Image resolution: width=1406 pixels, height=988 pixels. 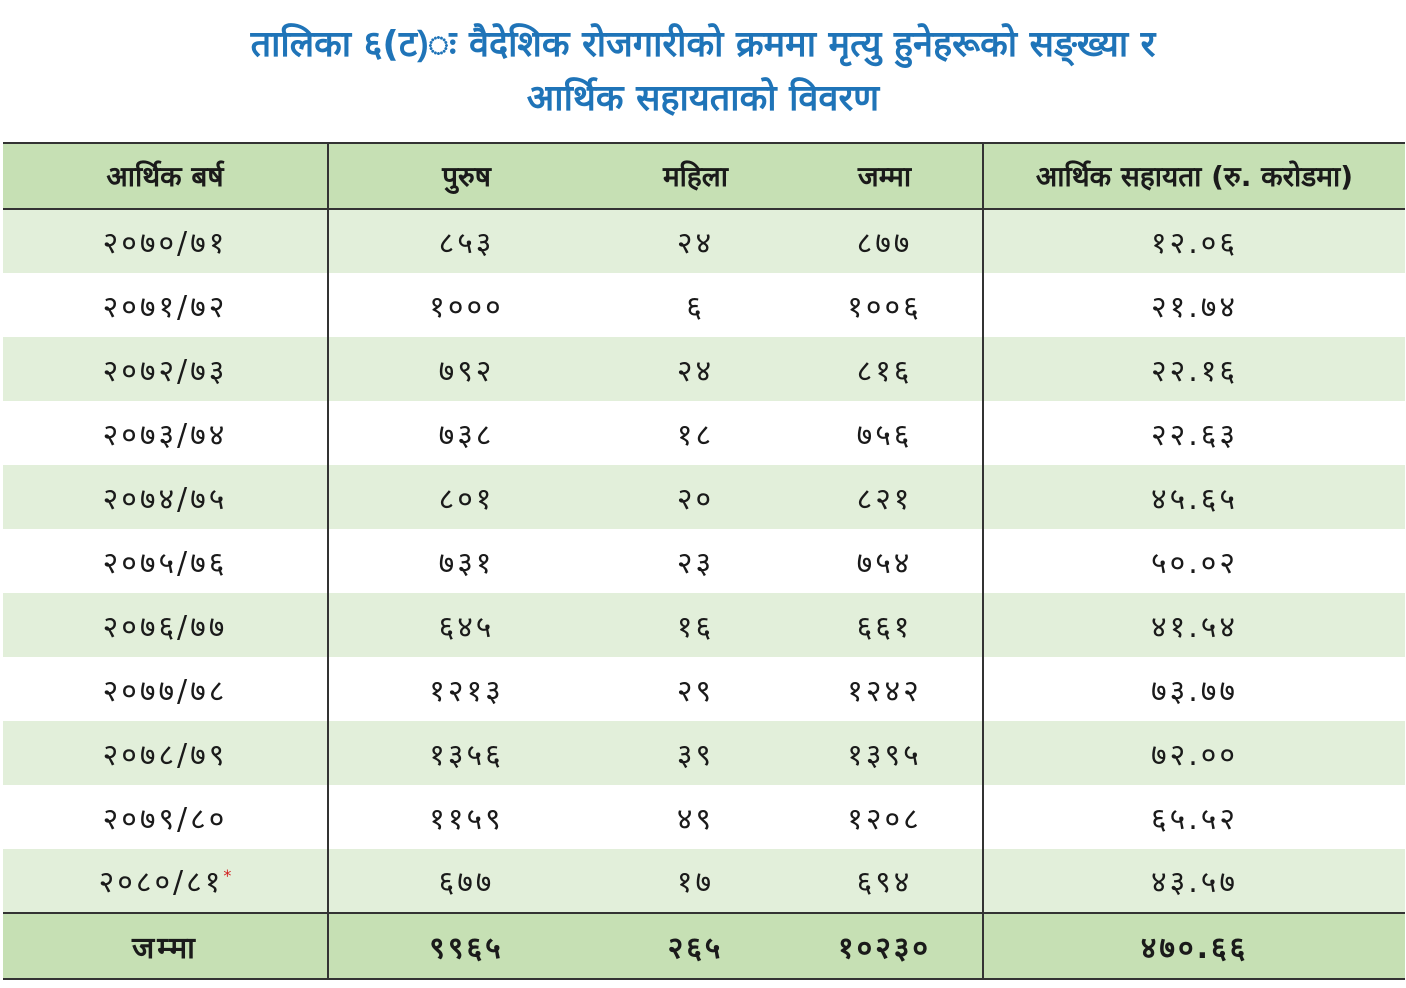 I want to click on table-row: २०७०/७१ ८५३ २४ ८७७ १२.०६, so click(x=704, y=241).